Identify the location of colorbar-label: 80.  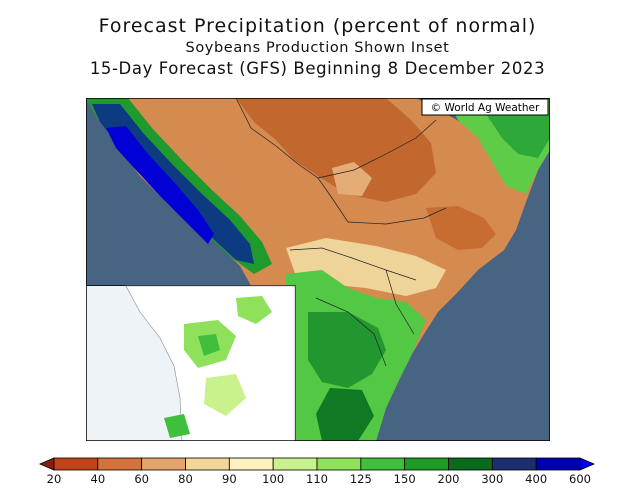
(185, 479).